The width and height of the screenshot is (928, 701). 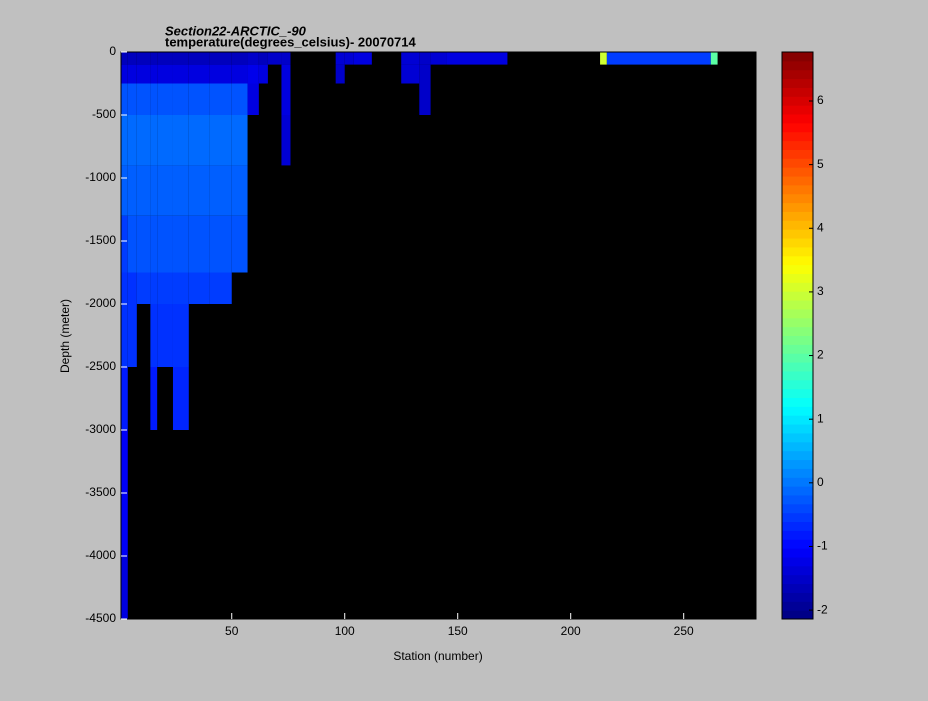 I want to click on y-tick-label: -4500, so click(x=100, y=618).